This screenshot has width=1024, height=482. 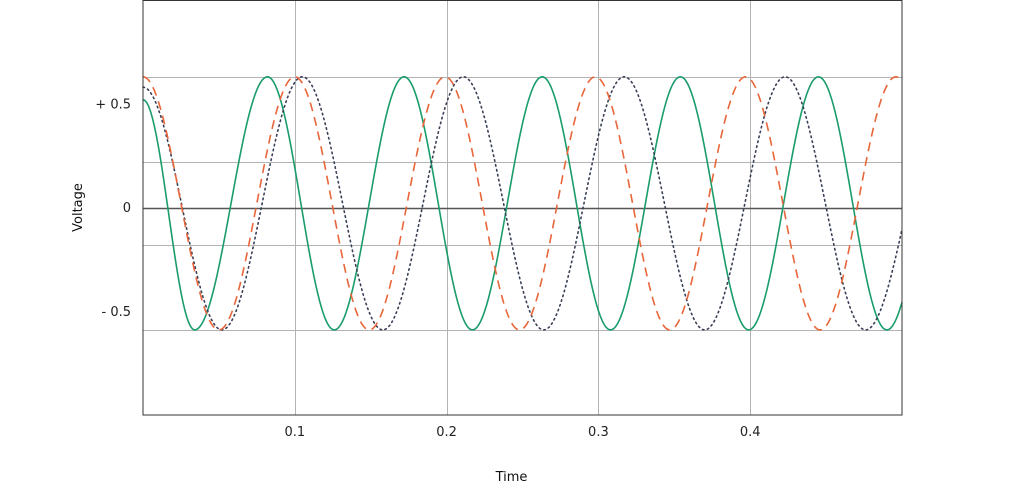 I want to click on y-tick-label: 0, so click(x=127, y=208).